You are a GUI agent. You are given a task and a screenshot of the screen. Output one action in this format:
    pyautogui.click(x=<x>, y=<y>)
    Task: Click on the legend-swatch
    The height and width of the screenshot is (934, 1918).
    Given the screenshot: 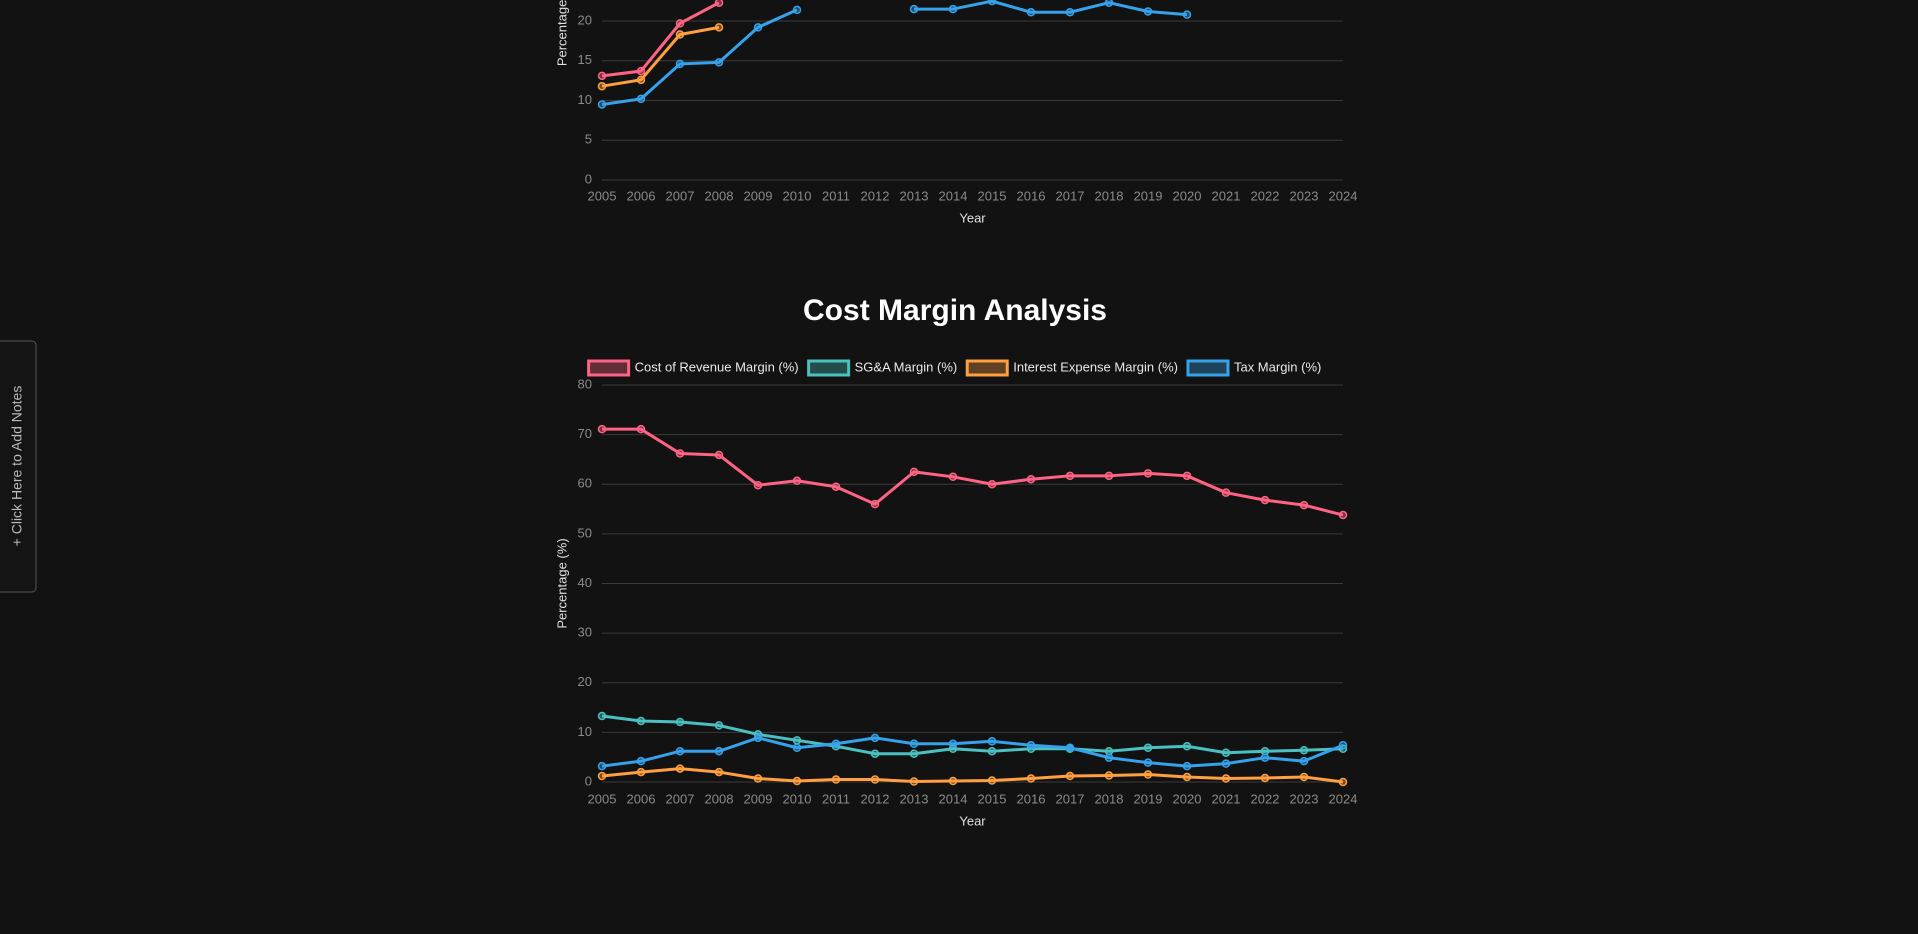 What is the action you would take?
    pyautogui.click(x=609, y=368)
    